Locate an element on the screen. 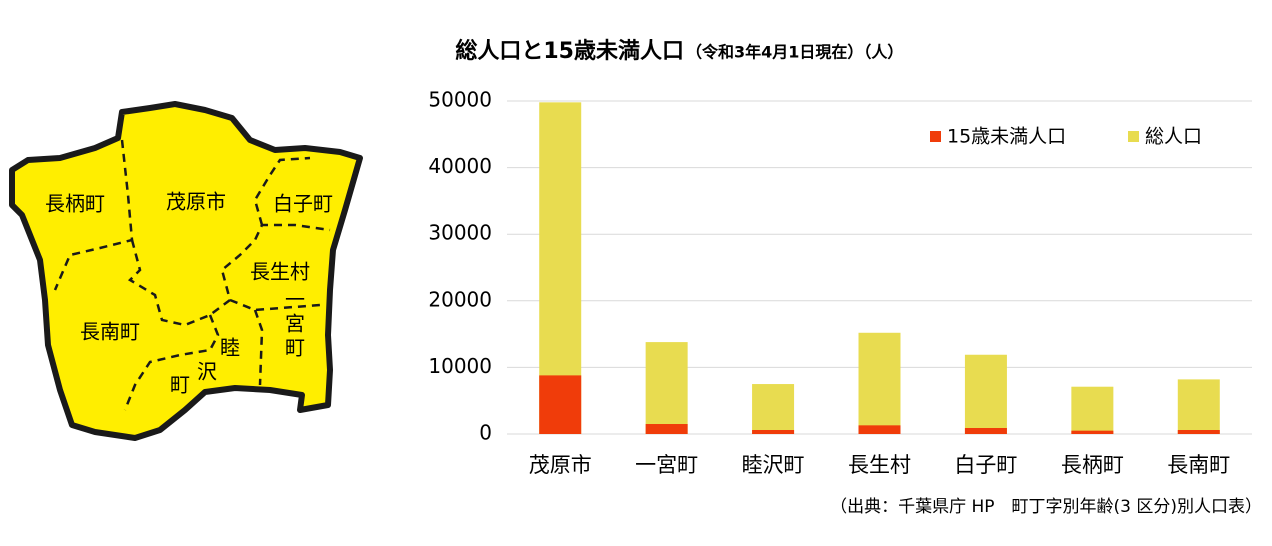 Image resolution: width=1272 pixels, height=546 pixels. x-tick-label: 長南町 is located at coordinates (1198, 465).